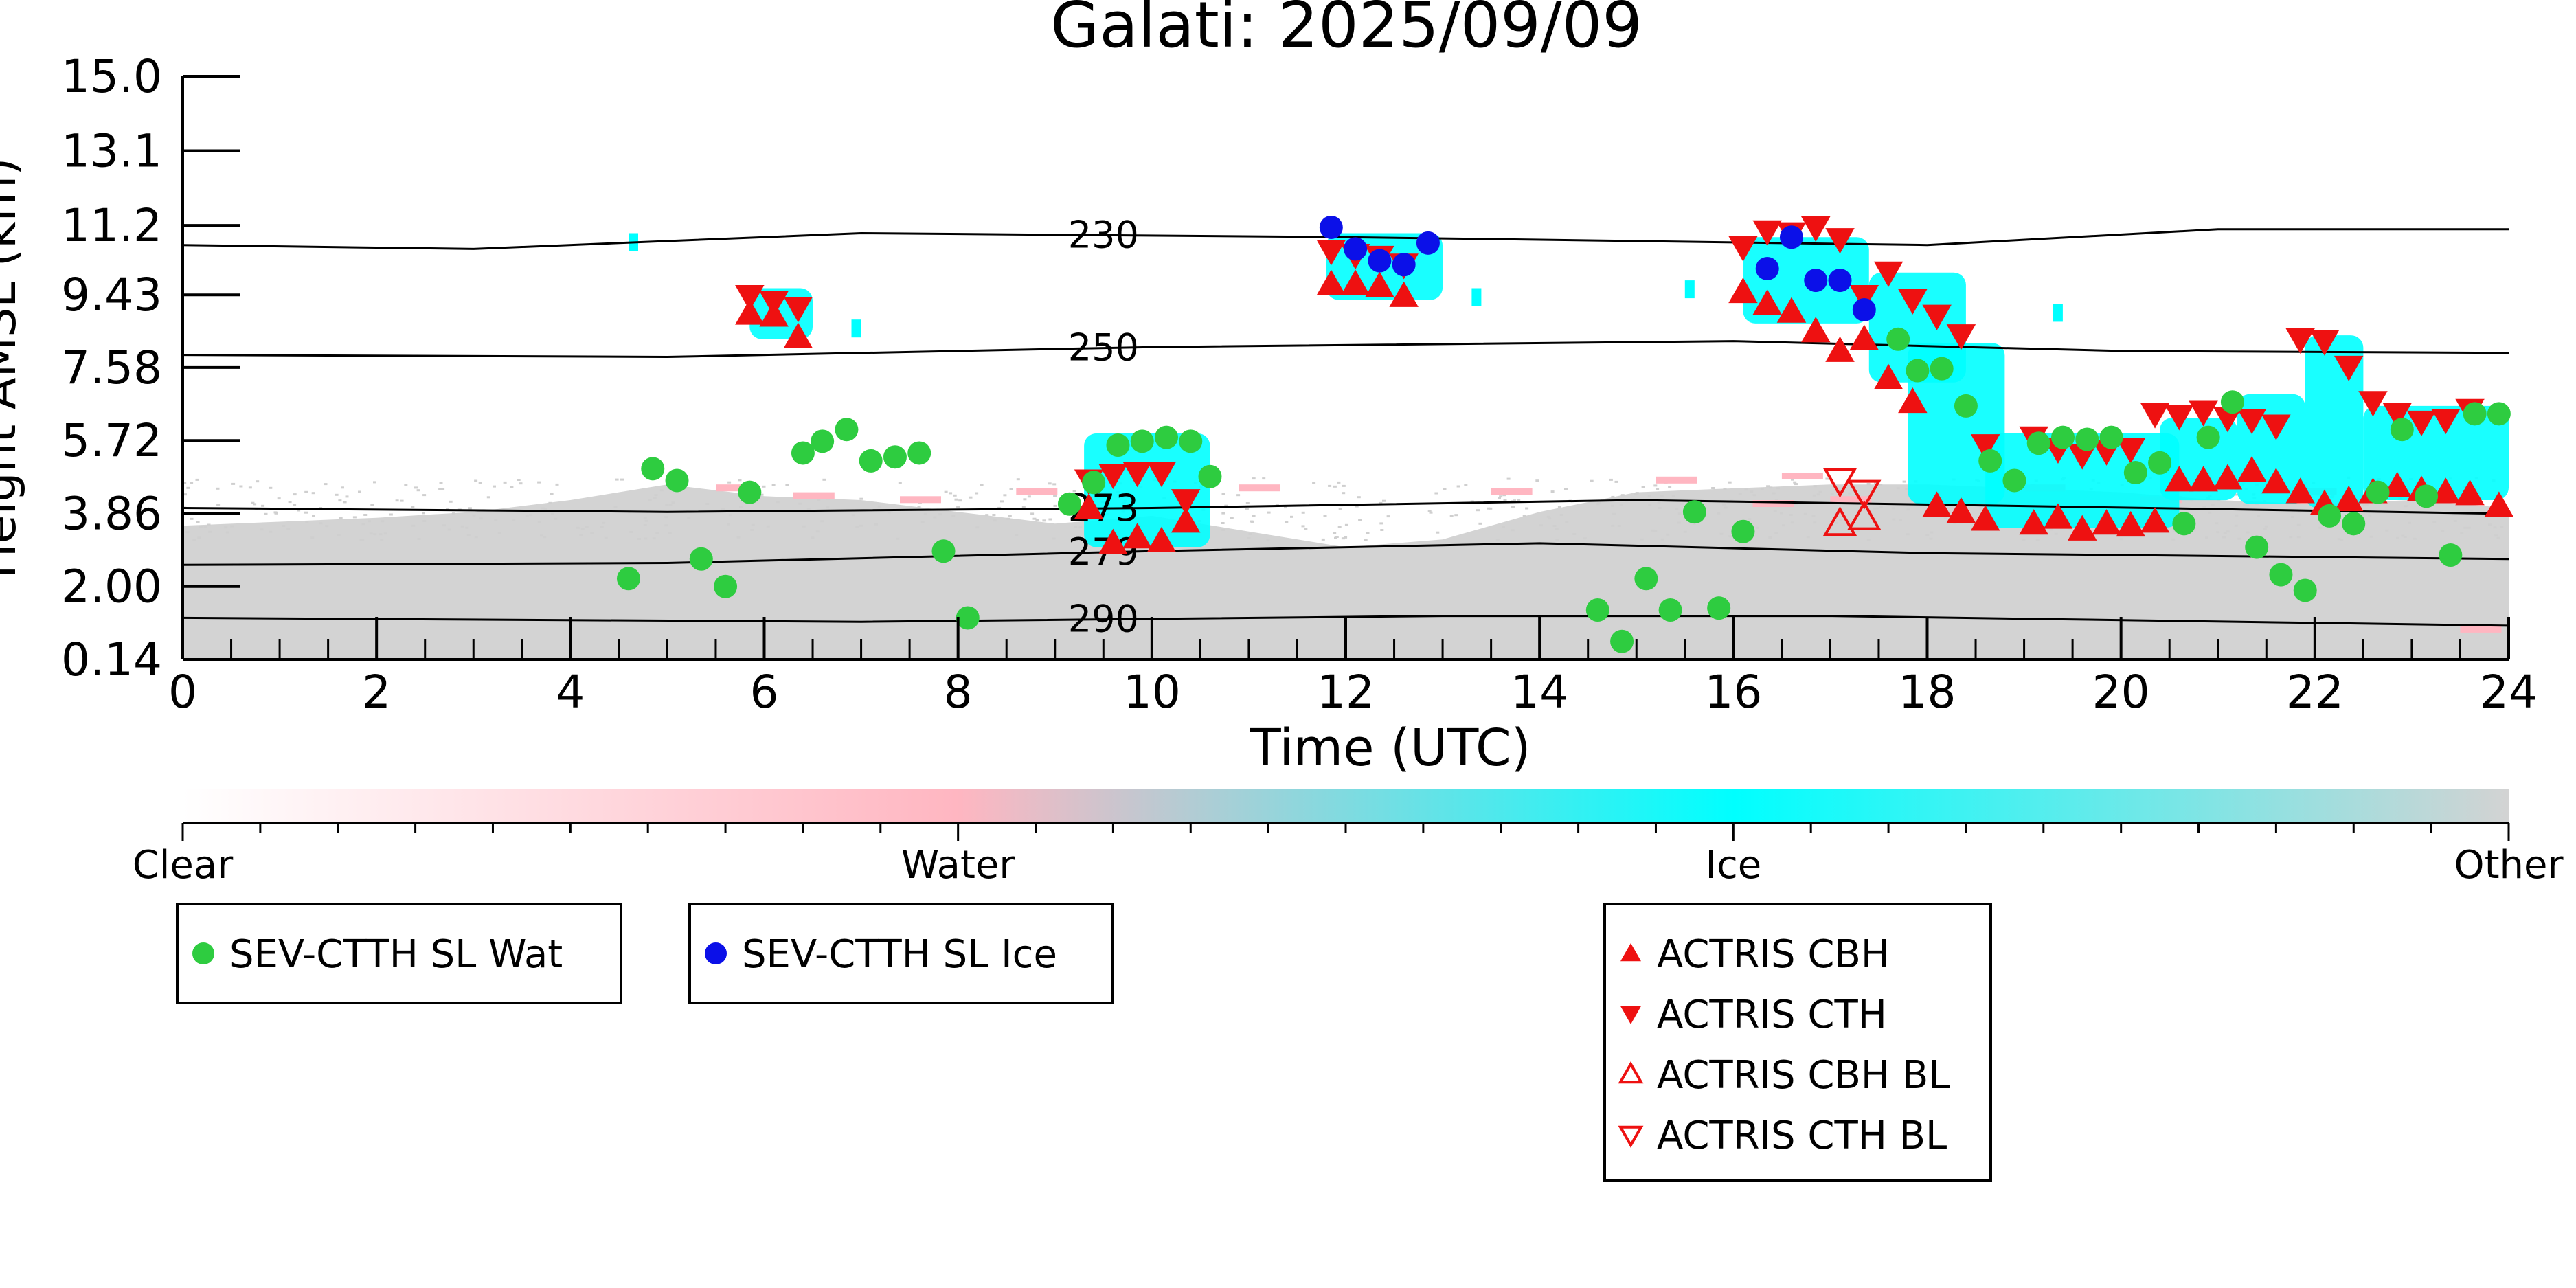 Image resolution: width=2576 pixels, height=1288 pixels. I want to click on legend-frame, so click(399, 953).